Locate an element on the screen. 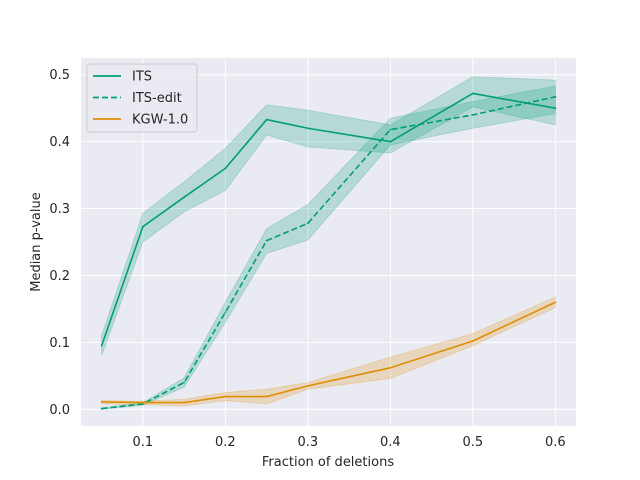  y-tick-label: 0.0 is located at coordinates (59, 410).